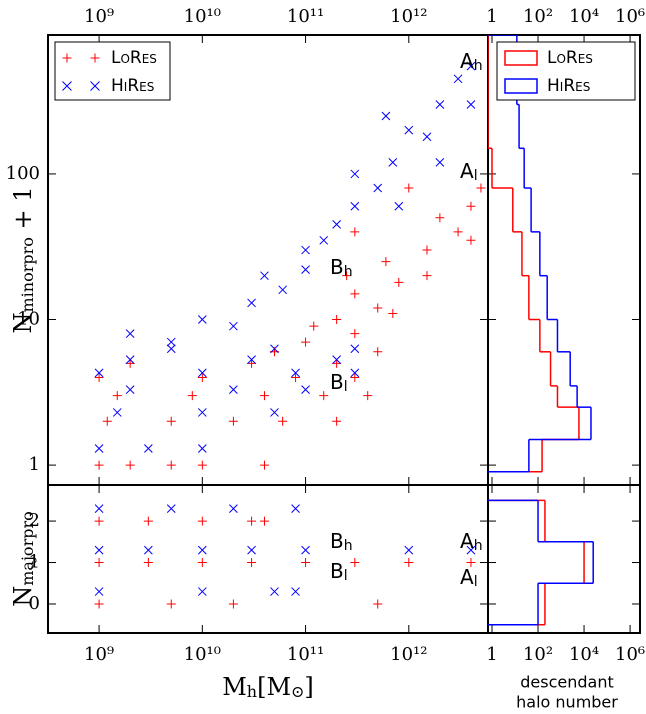 The width and height of the screenshot is (646, 714). What do you see at coordinates (134, 58) in the screenshot?
I see `legend-label: LoRes` at bounding box center [134, 58].